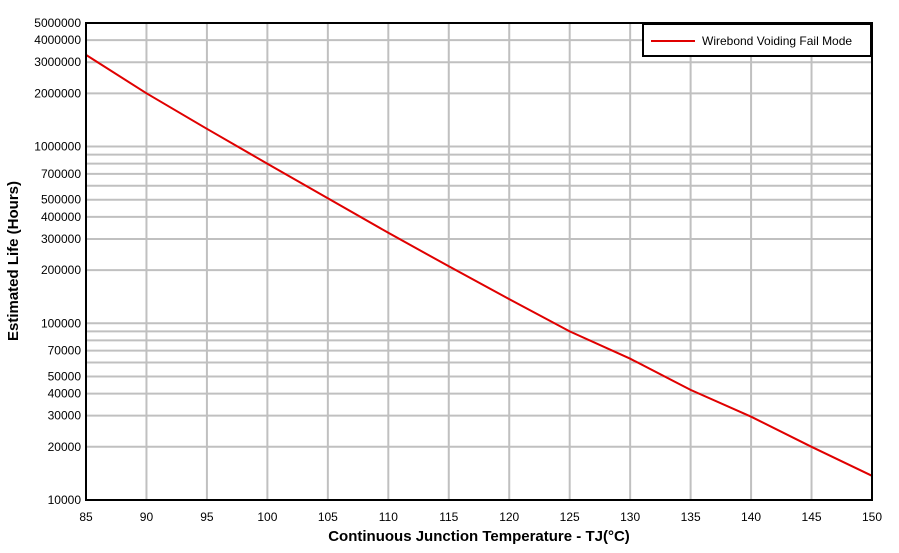 Image resolution: width=899 pixels, height=553 pixels. What do you see at coordinates (57, 93) in the screenshot?
I see `y-tick-label: 2000000` at bounding box center [57, 93].